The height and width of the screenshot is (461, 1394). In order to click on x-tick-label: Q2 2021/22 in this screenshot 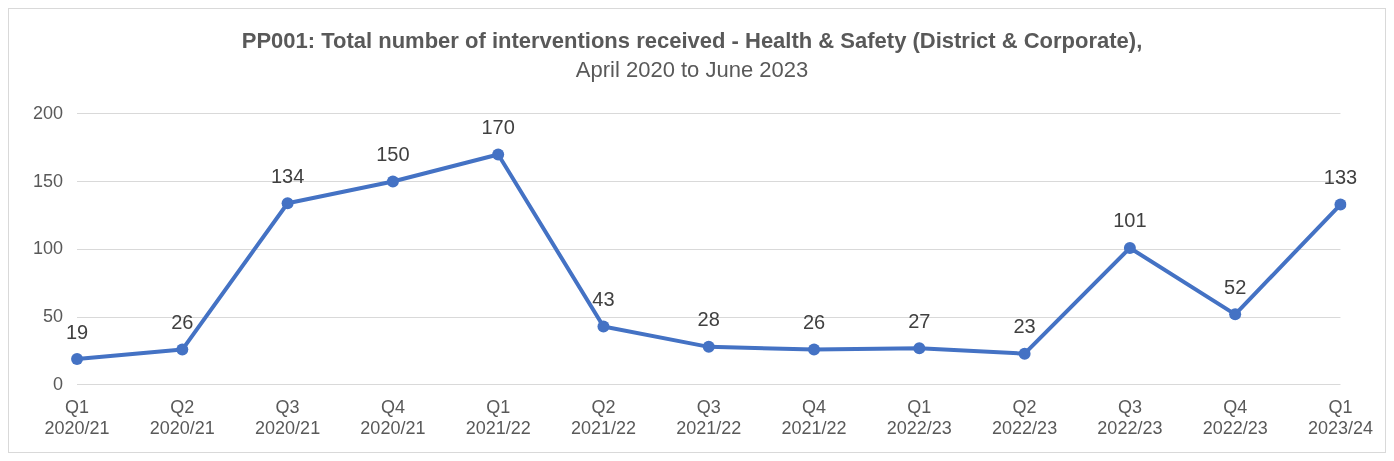, I will do `click(603, 417)`.